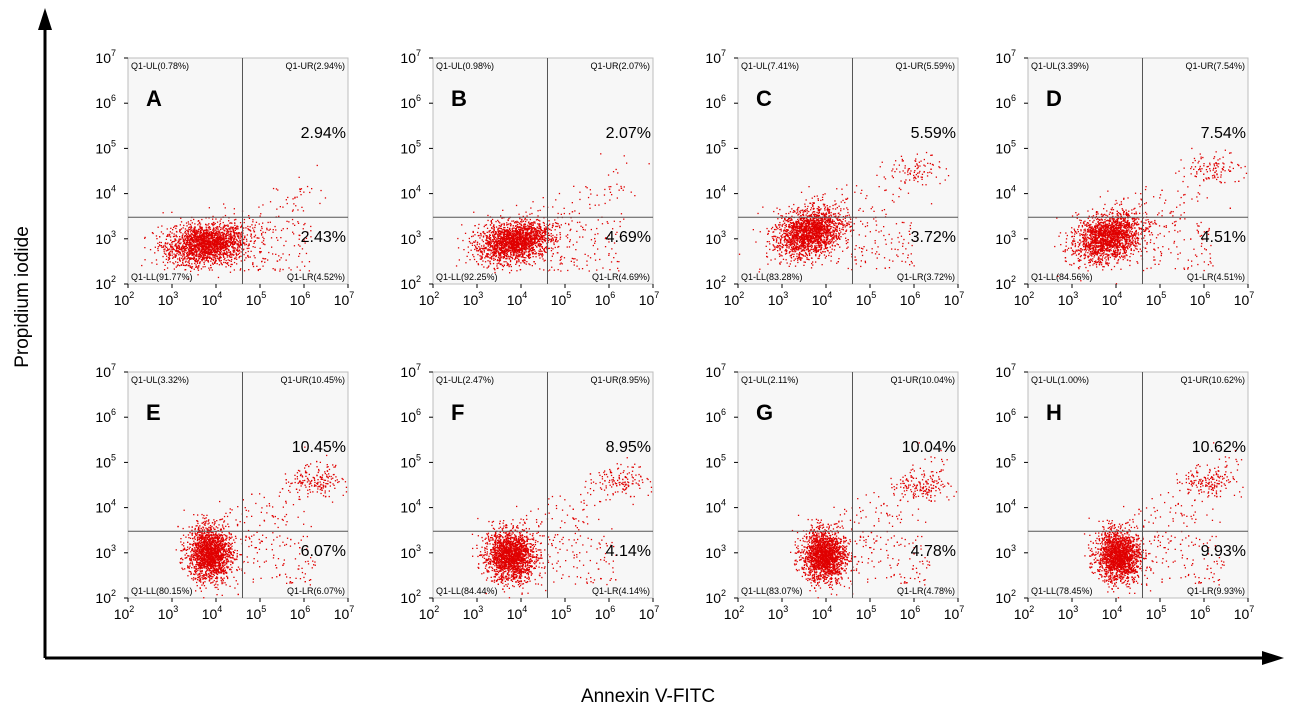  I want to click on upper-right-percent: 2.07%, so click(628, 133).